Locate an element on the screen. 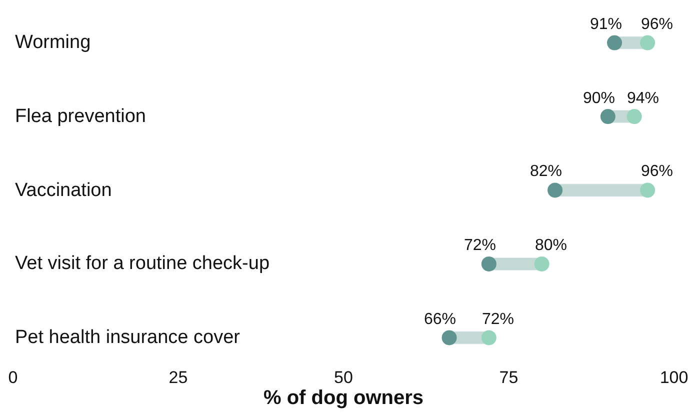 This screenshot has height=415, width=692. data-label: 82% is located at coordinates (546, 171).